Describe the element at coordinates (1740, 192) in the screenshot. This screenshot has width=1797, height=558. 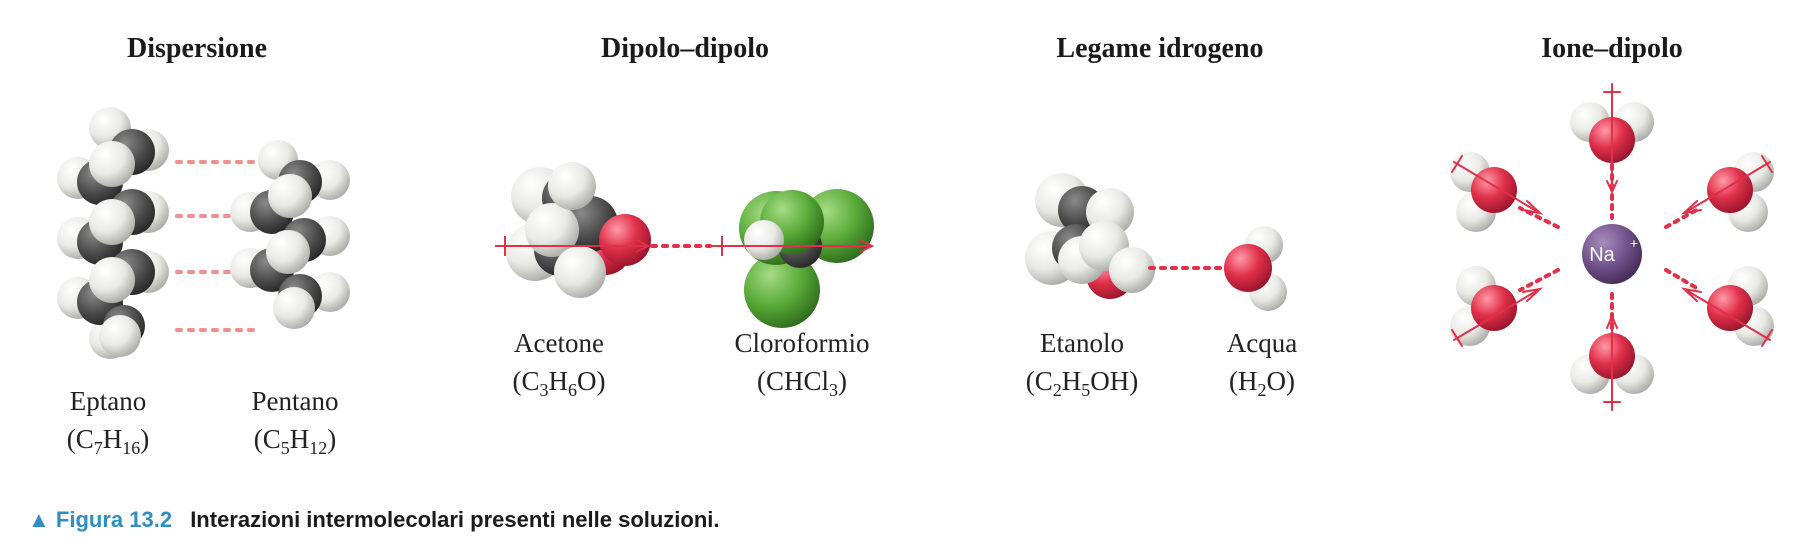
I see `hydration-water-upper-right` at that location.